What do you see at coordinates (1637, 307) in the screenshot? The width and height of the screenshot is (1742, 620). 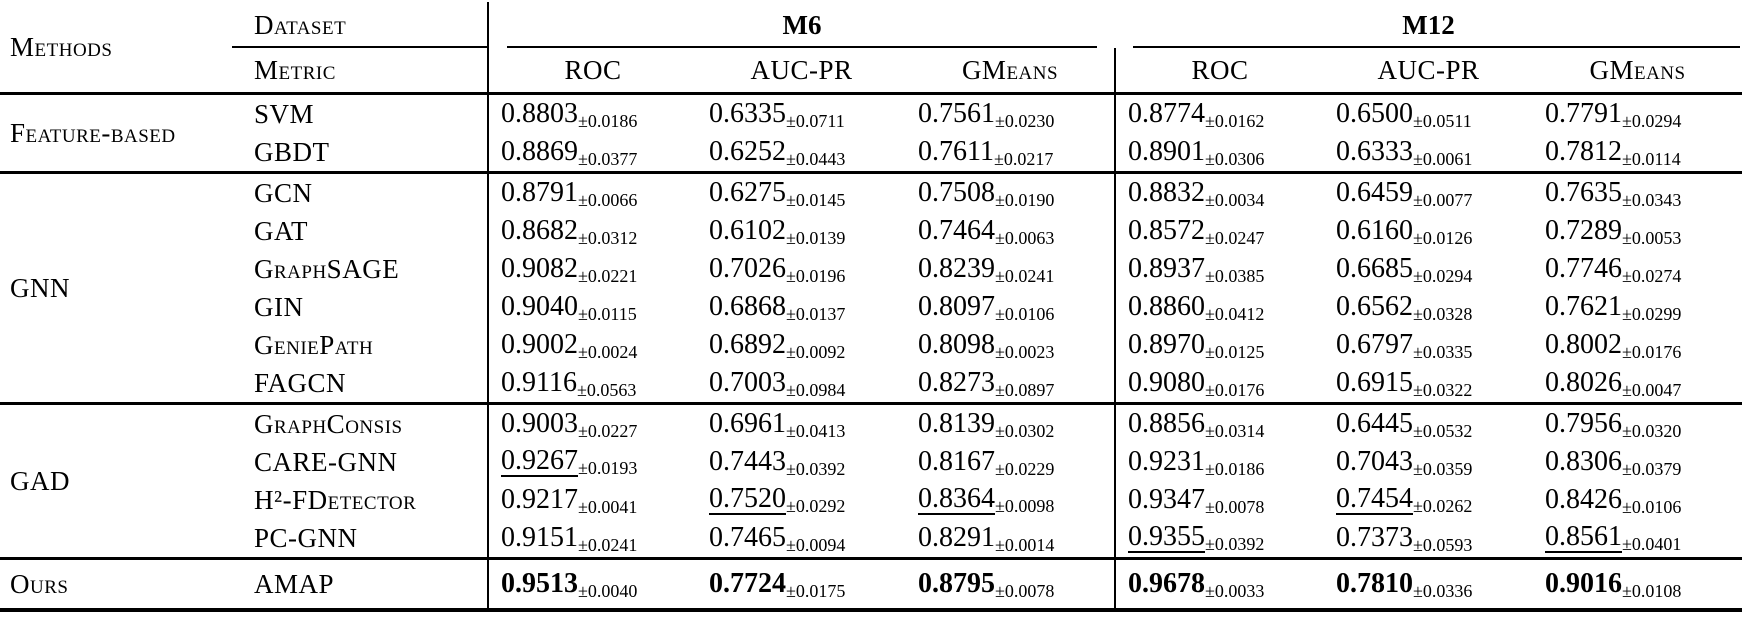 I see `metric-value-cell: 0.7621±0.0299` at bounding box center [1637, 307].